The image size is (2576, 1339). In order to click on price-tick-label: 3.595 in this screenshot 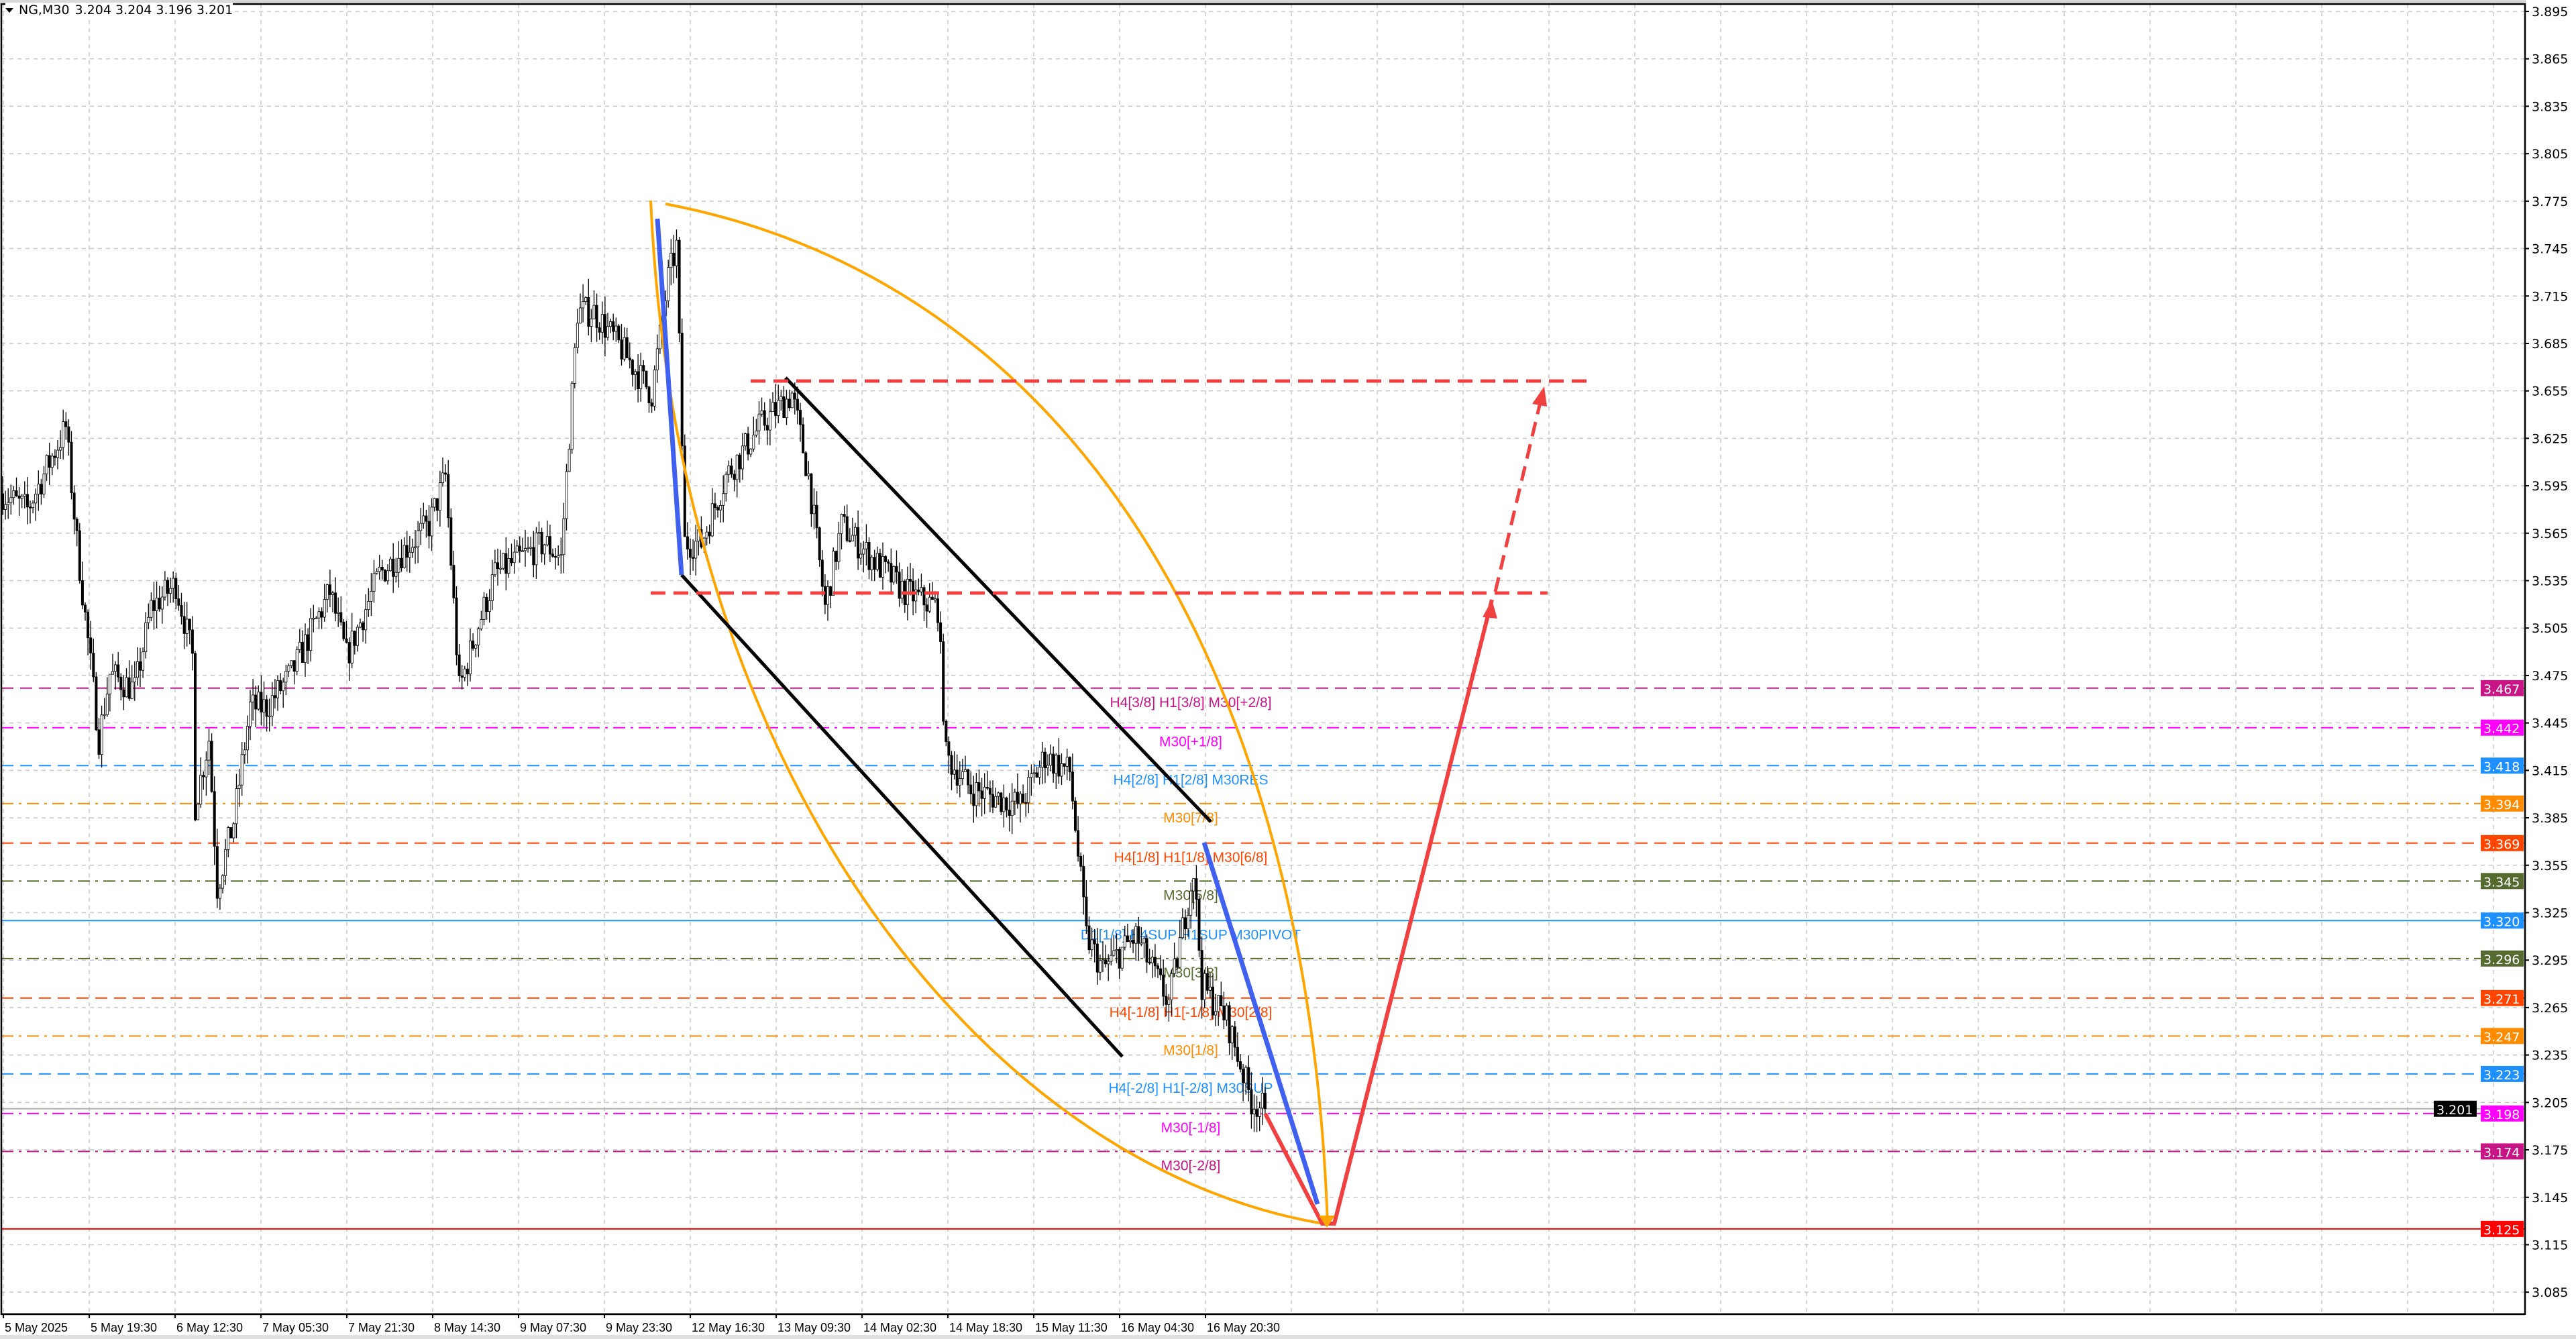, I will do `click(2550, 486)`.